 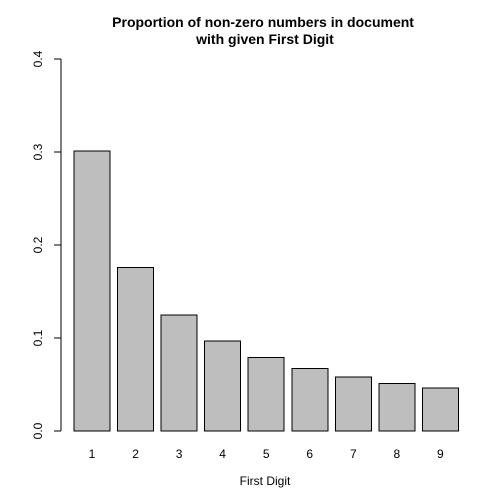 I want to click on x-tick-label-3: 3, so click(x=179, y=454).